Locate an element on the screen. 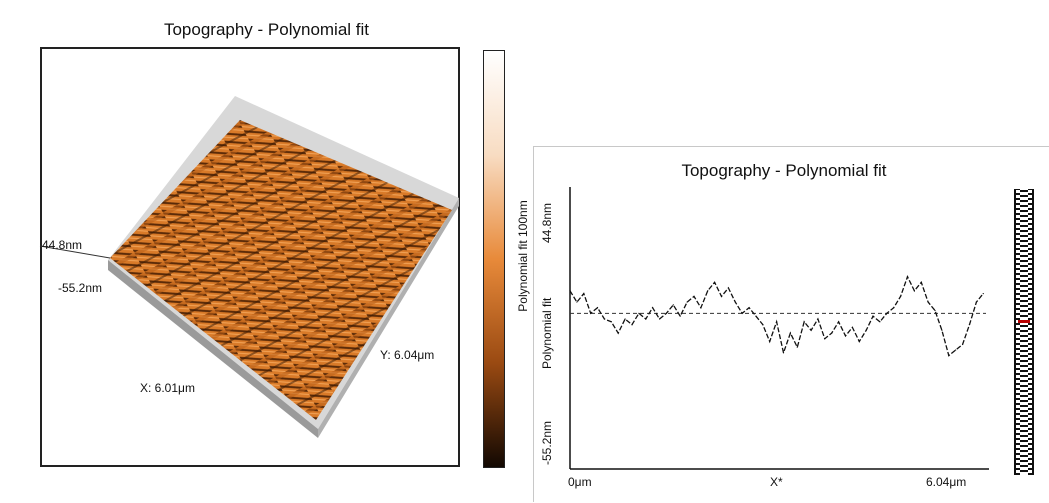 The image size is (1049, 503). profile-xlabel-mid: X* is located at coordinates (776, 482).